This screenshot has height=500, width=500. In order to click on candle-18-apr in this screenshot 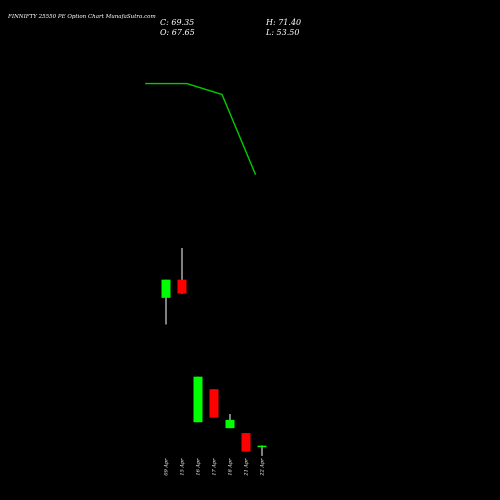, I will do `click(230, 421)`.